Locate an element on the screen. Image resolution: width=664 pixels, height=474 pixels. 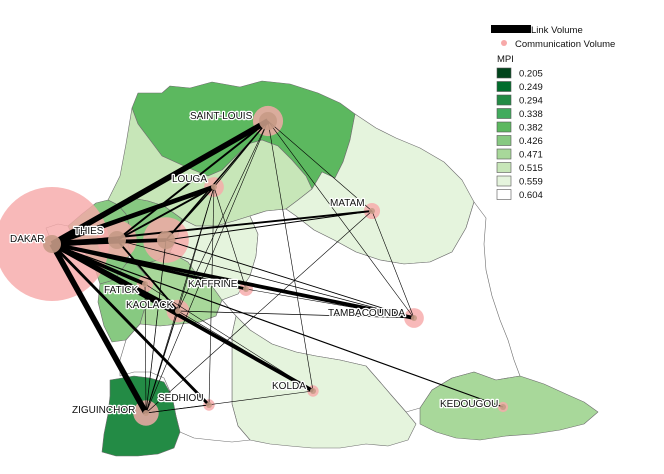
city-label-kaolack: KAOLACK is located at coordinates (150, 305).